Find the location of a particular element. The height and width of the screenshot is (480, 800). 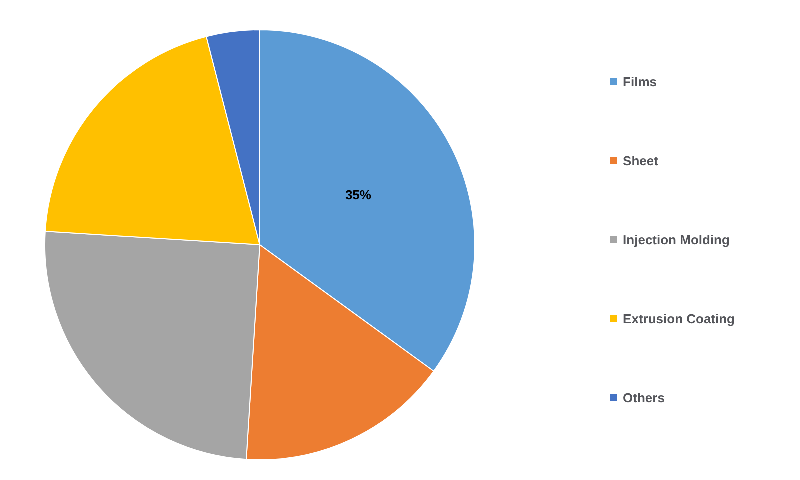

legend-label: Sheet is located at coordinates (641, 161).